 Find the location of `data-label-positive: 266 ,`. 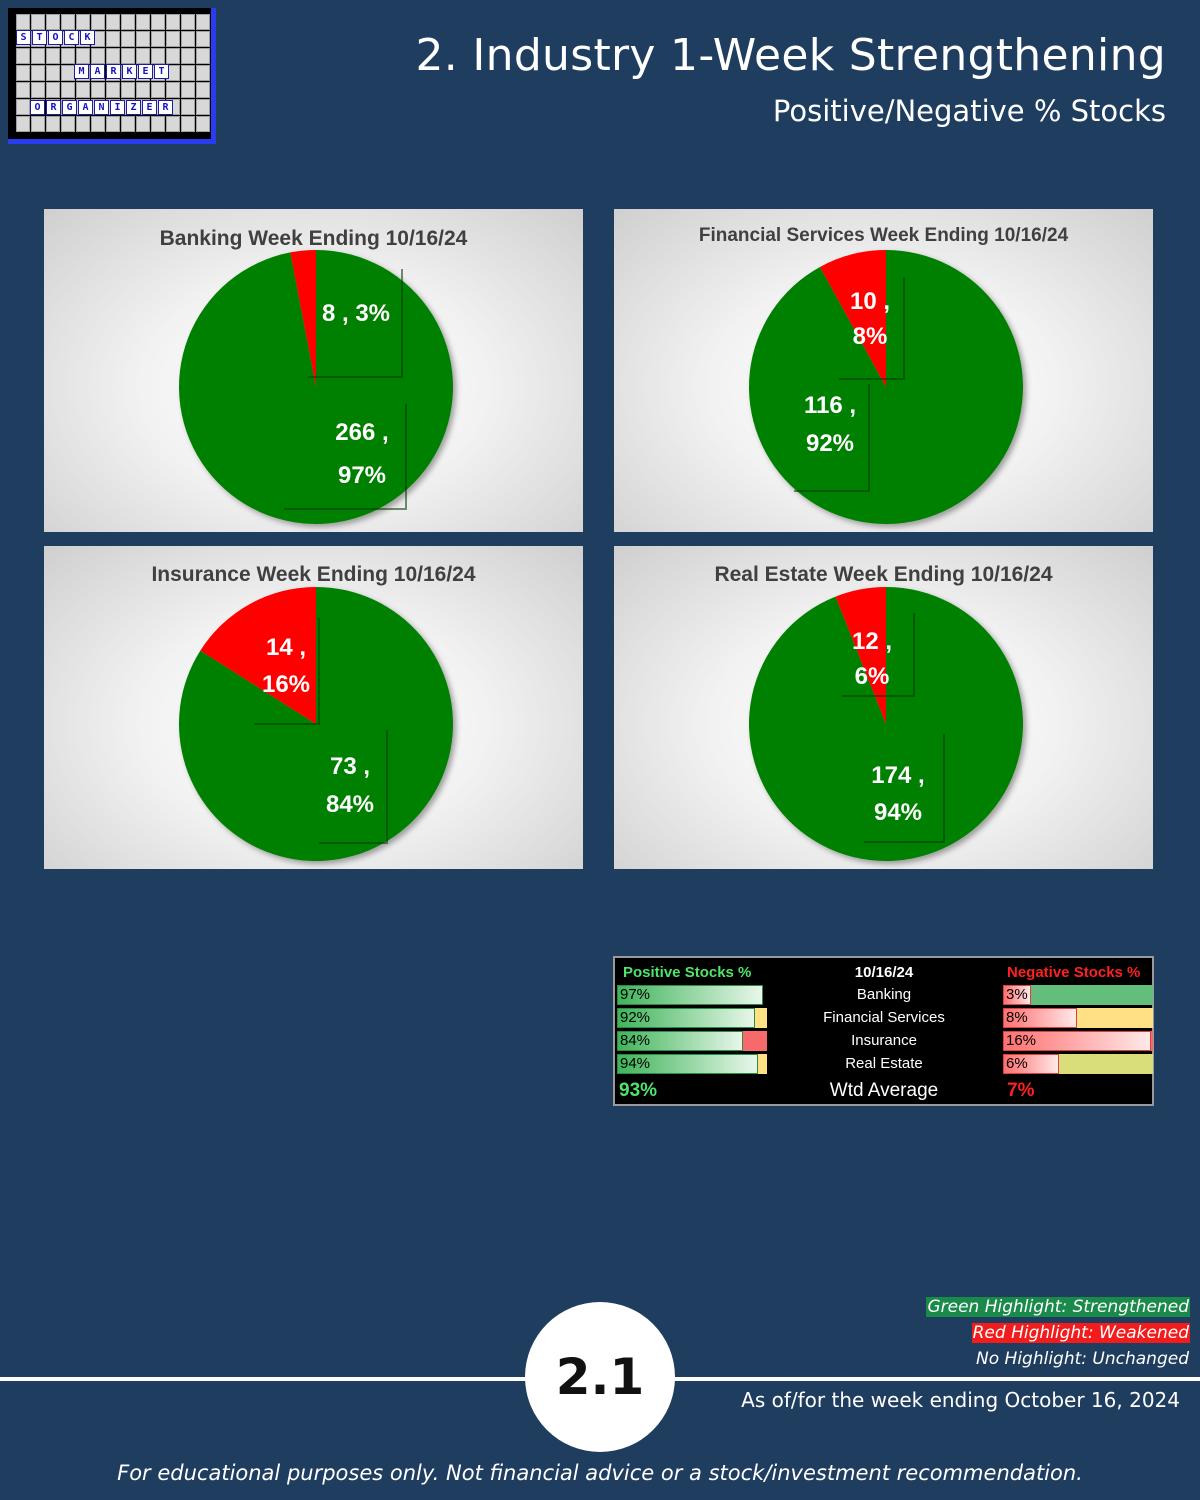

data-label-positive: 266 , is located at coordinates (361, 432).